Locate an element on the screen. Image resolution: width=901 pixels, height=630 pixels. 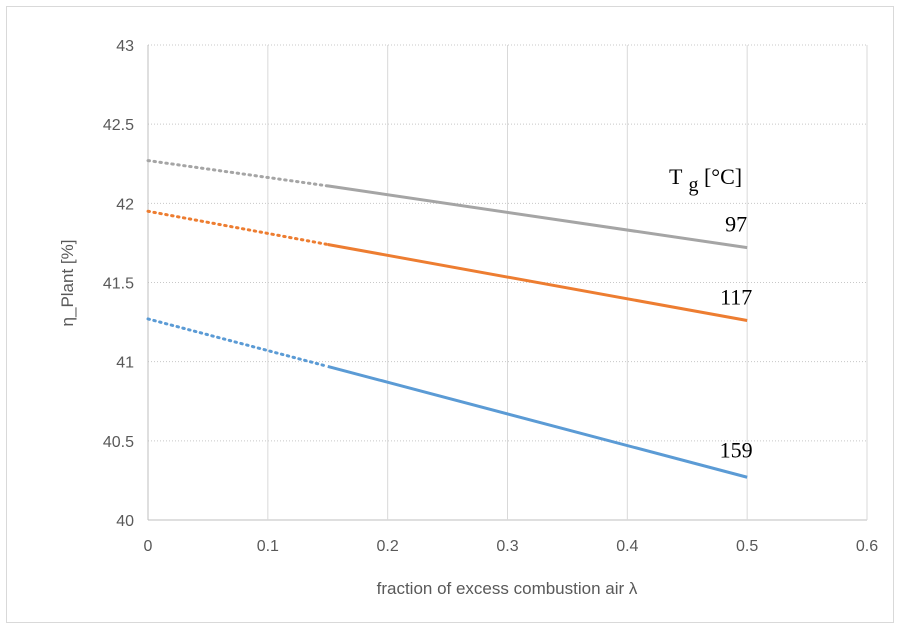
y-tick-label: 40.5 is located at coordinates (118, 442).